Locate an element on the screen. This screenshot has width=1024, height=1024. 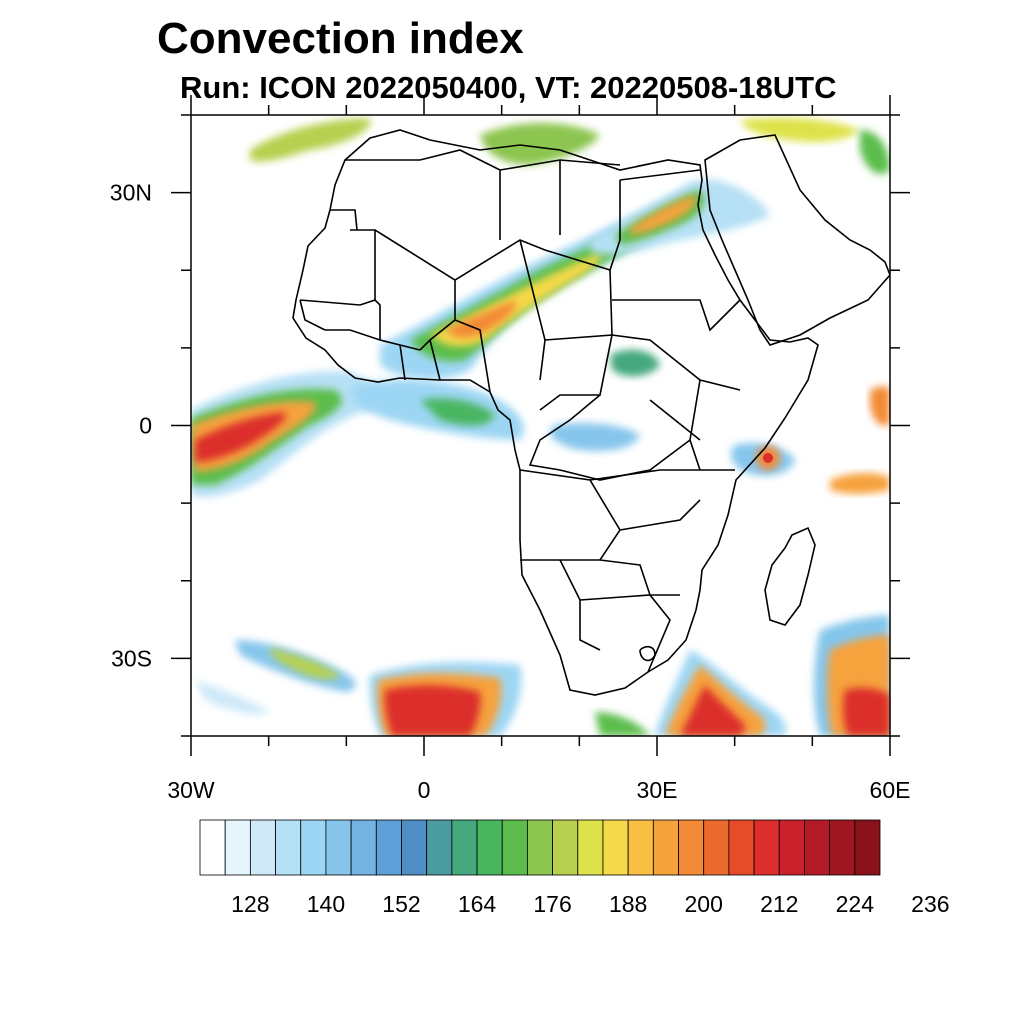
colorbar-tick-label: 152 is located at coordinates (401, 904).